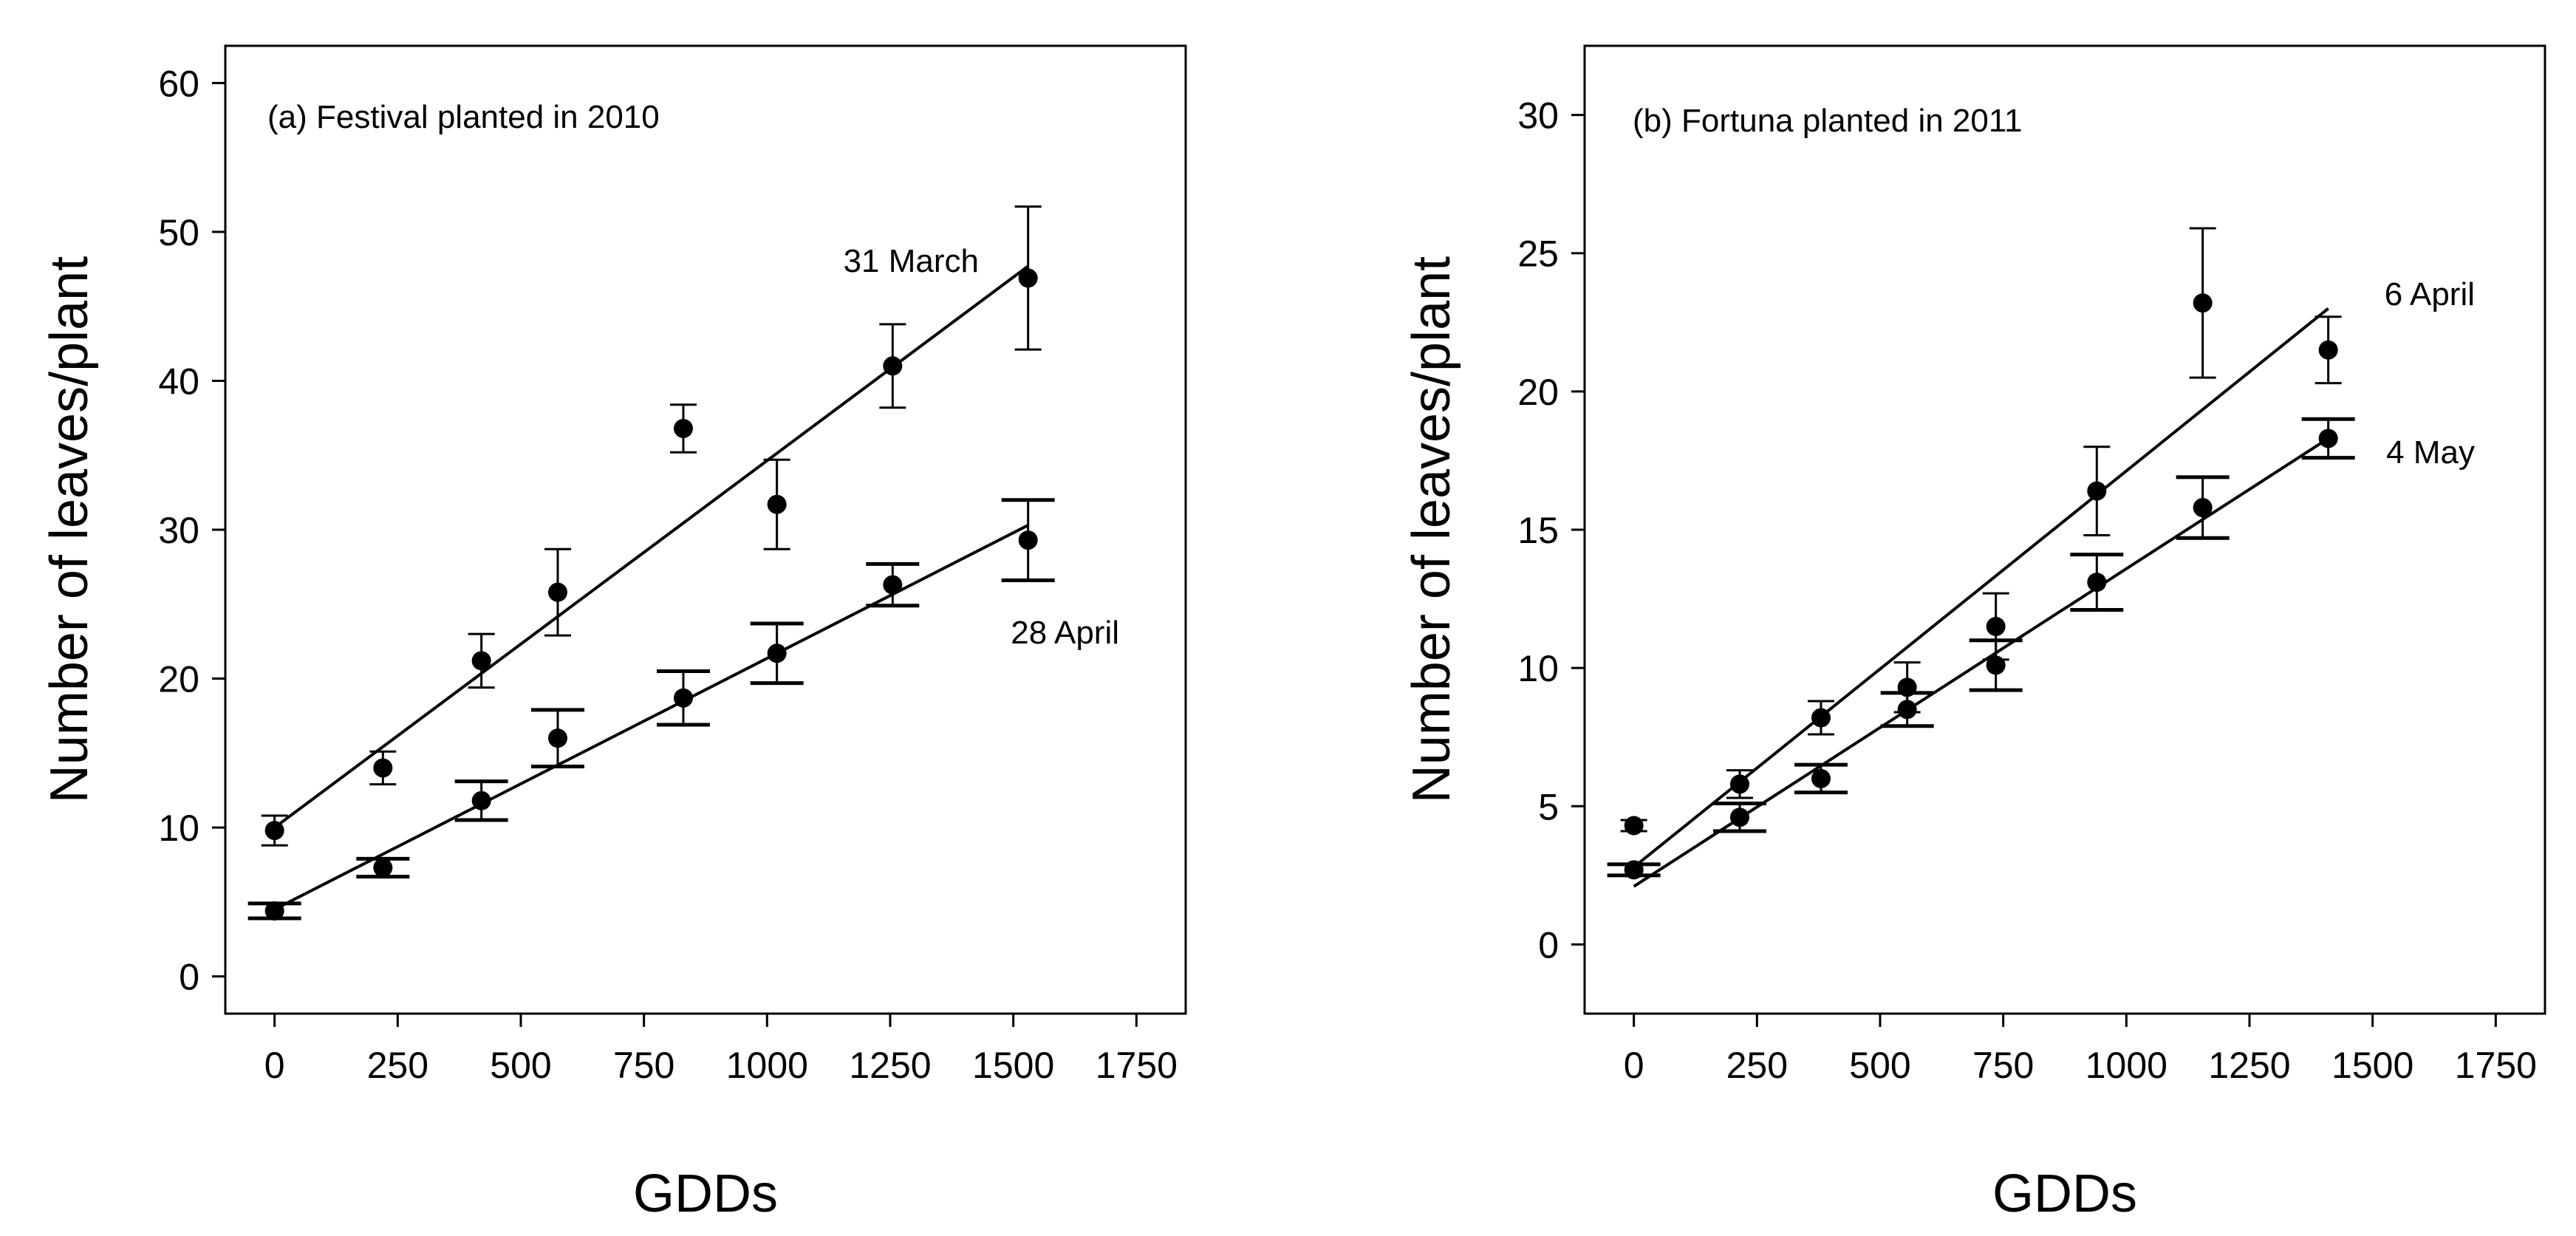 This screenshot has width=2576, height=1236. What do you see at coordinates (463, 117) in the screenshot?
I see `panel-title: (a) Festival planted in 2010` at bounding box center [463, 117].